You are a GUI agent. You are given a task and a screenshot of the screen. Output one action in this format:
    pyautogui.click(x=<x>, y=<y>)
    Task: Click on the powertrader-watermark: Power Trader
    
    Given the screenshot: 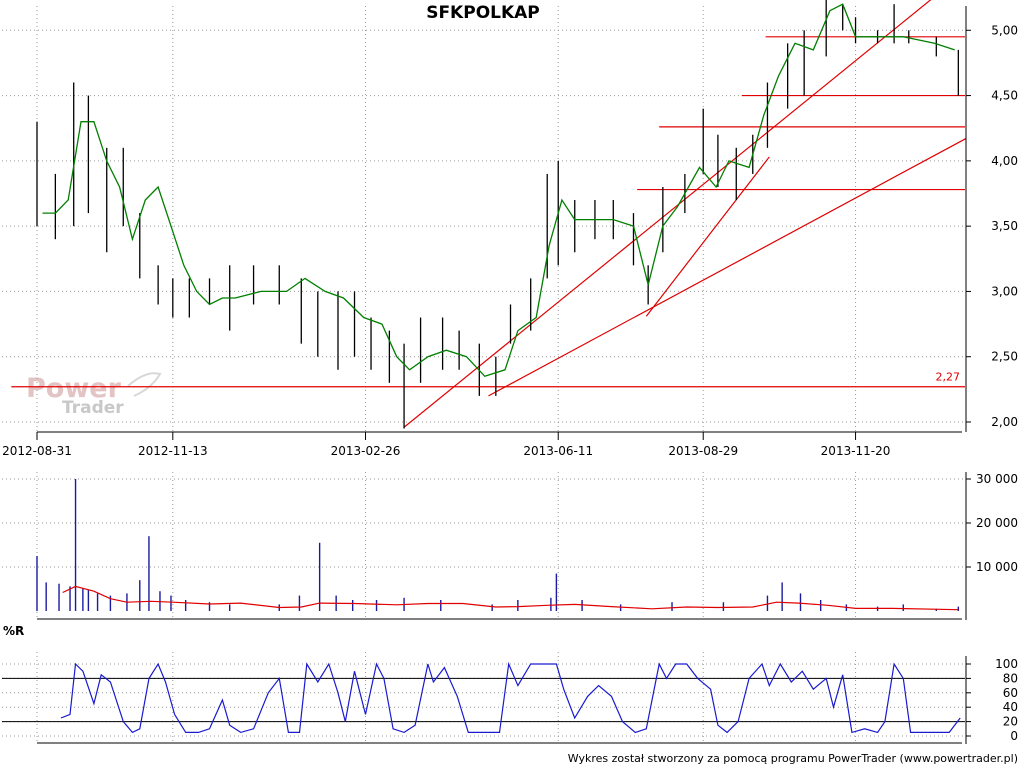 What is the action you would take?
    pyautogui.click(x=94, y=395)
    